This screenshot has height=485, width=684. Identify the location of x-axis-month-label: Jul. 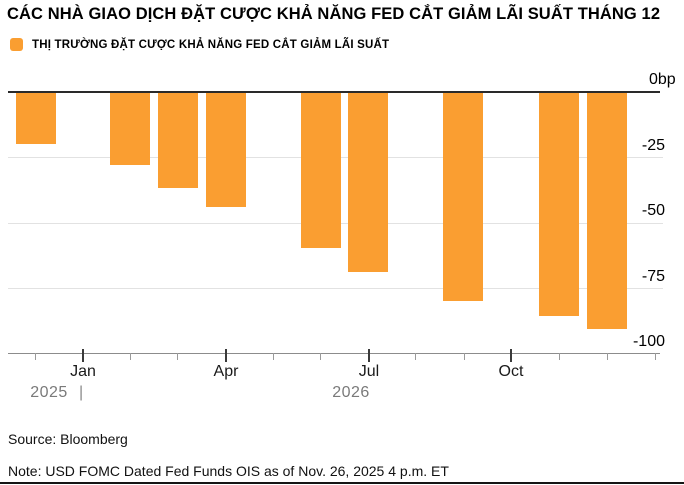
(369, 371).